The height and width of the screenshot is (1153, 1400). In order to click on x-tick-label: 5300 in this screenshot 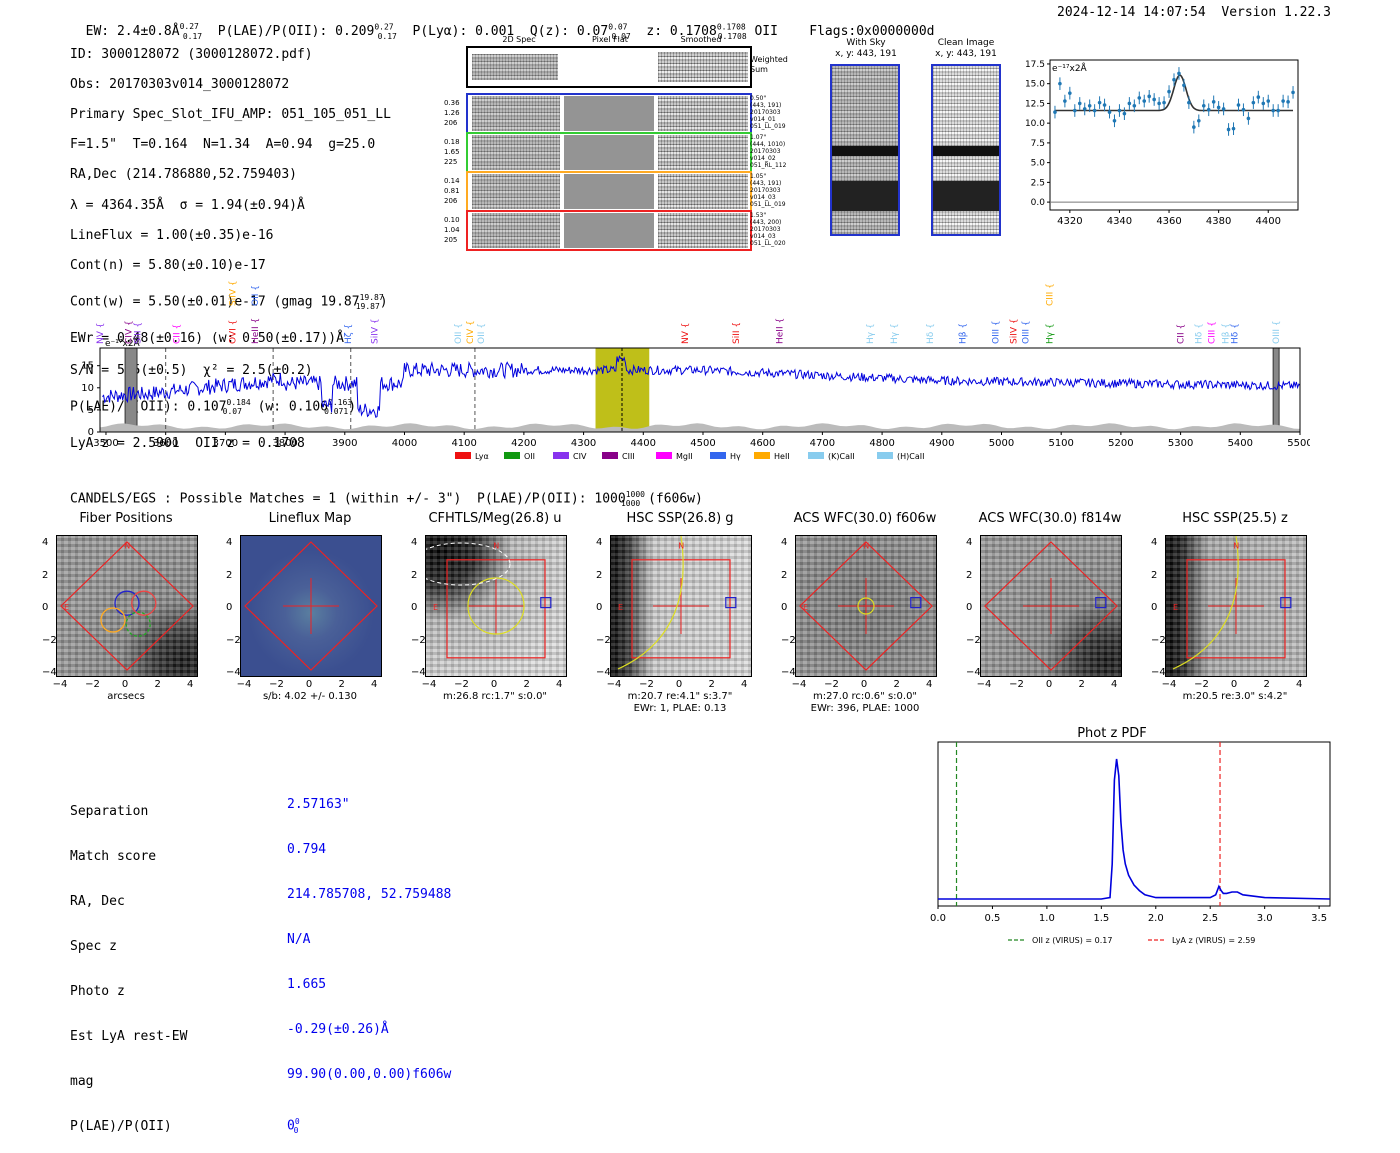, I will do `click(1180, 443)`.